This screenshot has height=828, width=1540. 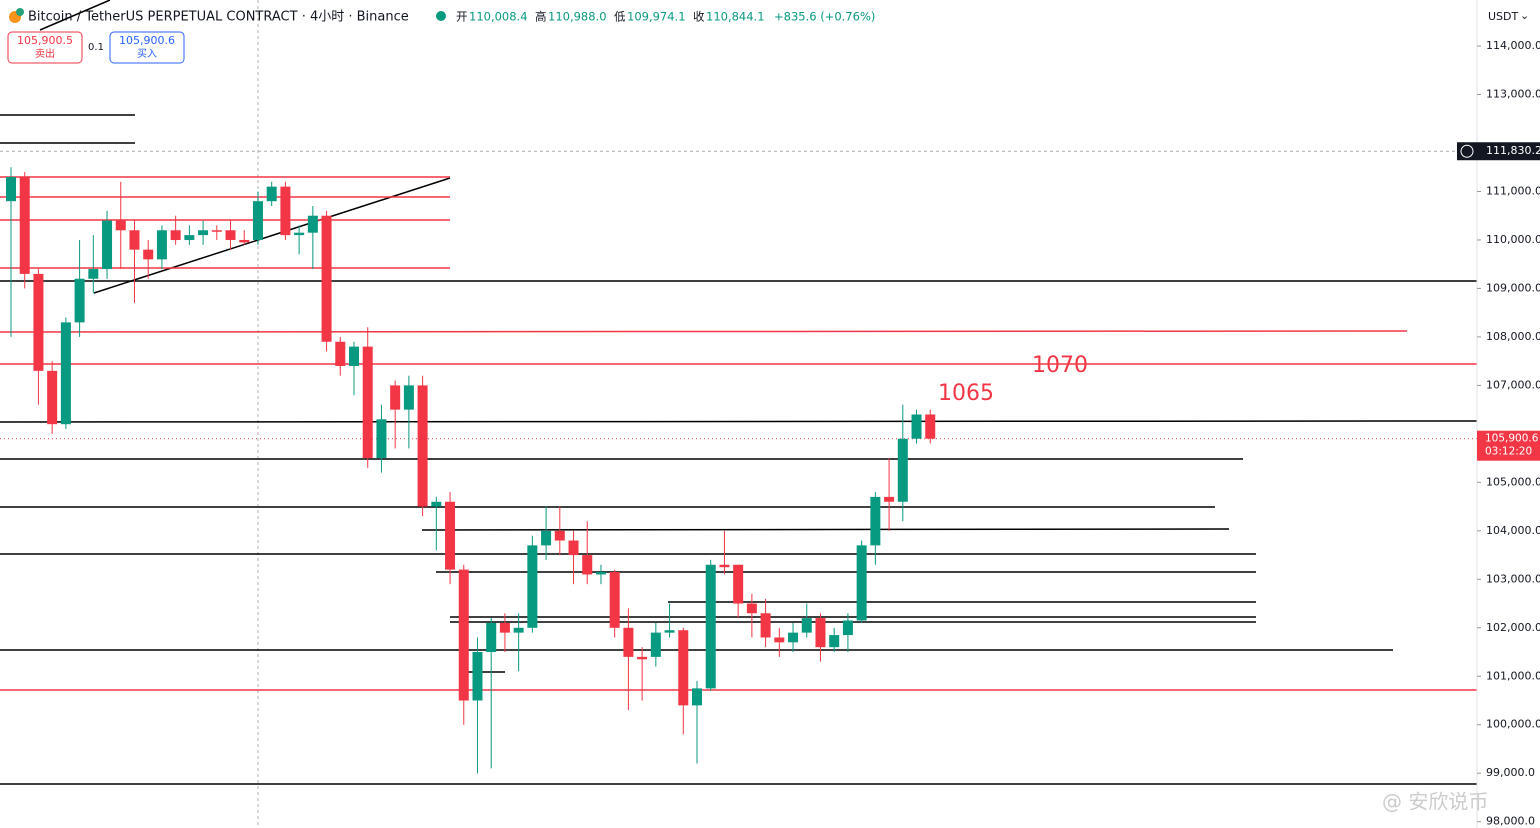 I want to click on ohlc-label: 收, so click(x=699, y=17).